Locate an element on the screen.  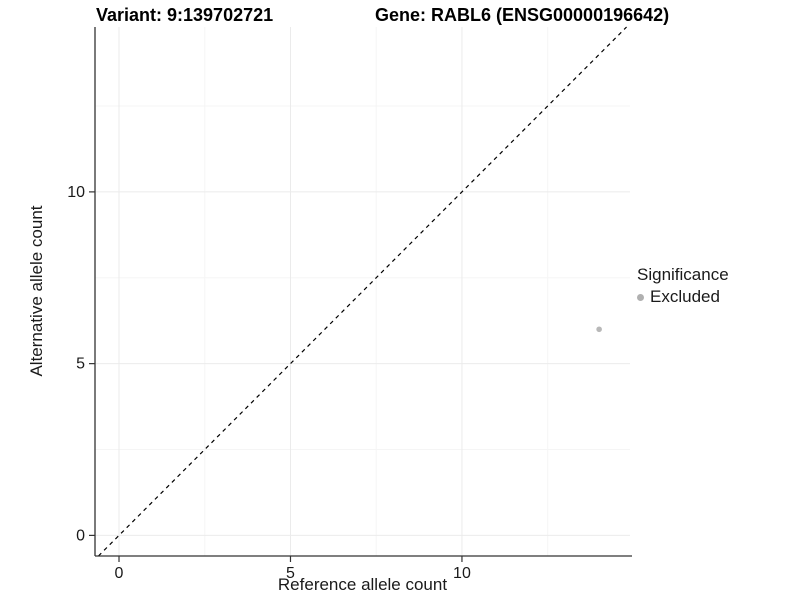
legend-title: Significance is located at coordinates (683, 274).